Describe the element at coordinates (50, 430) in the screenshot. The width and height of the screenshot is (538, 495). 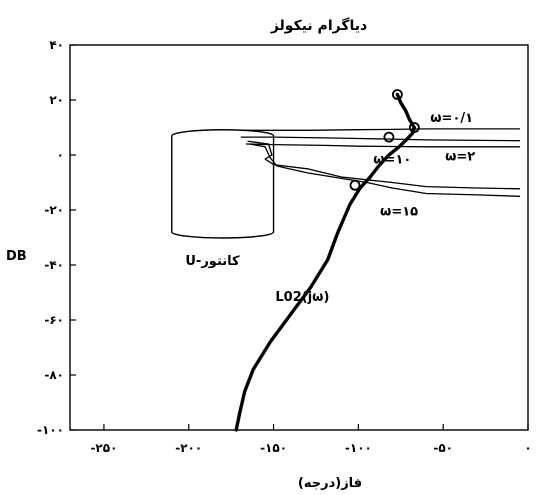
I see `y-tick-label: -۱۰۰` at that location.